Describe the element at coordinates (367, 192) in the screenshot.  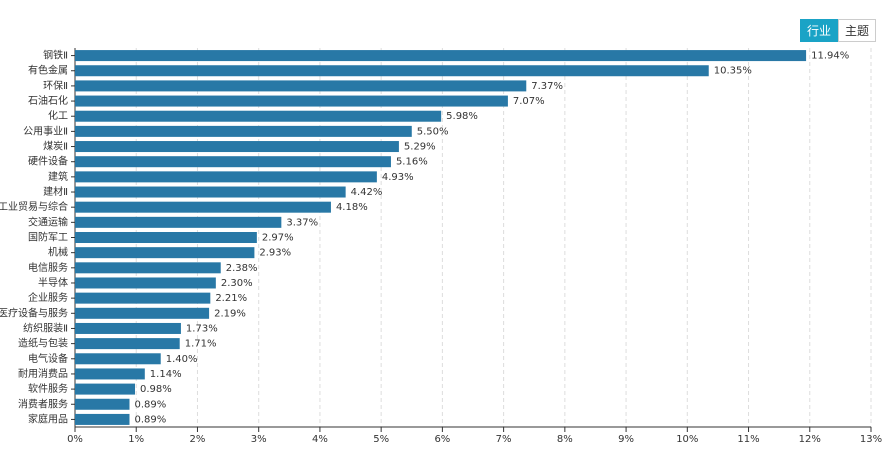
I see `value-label: 4.42%` at that location.